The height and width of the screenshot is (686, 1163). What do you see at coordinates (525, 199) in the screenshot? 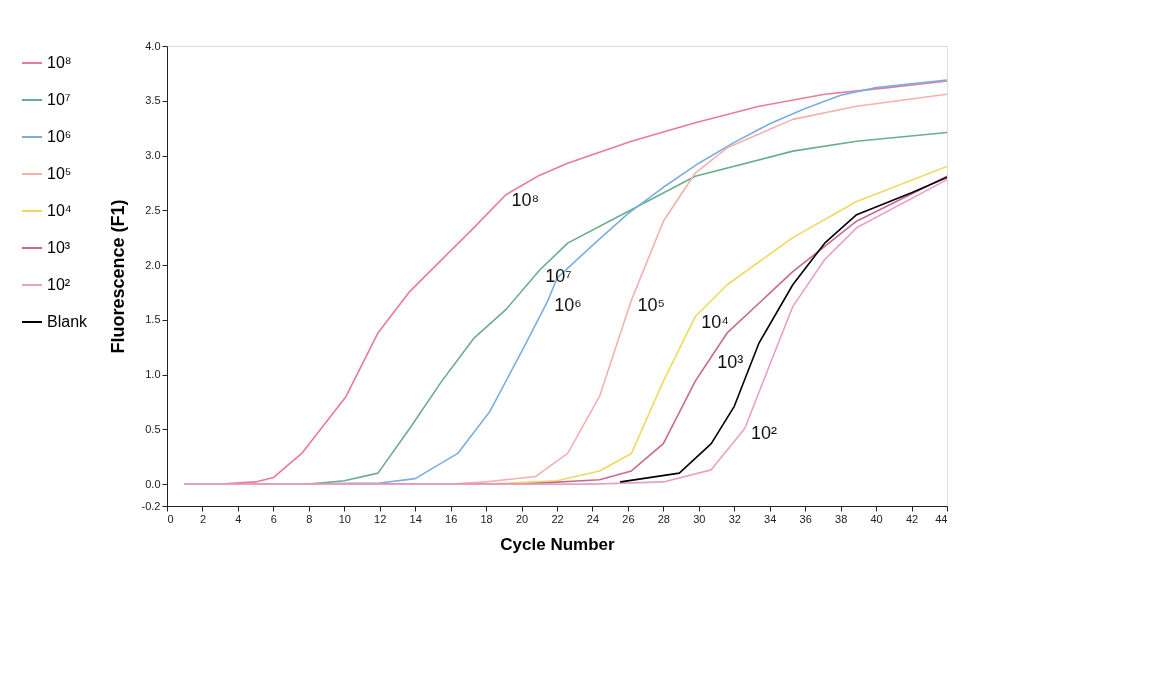
I see `annotation: 10⁸` at bounding box center [525, 199].